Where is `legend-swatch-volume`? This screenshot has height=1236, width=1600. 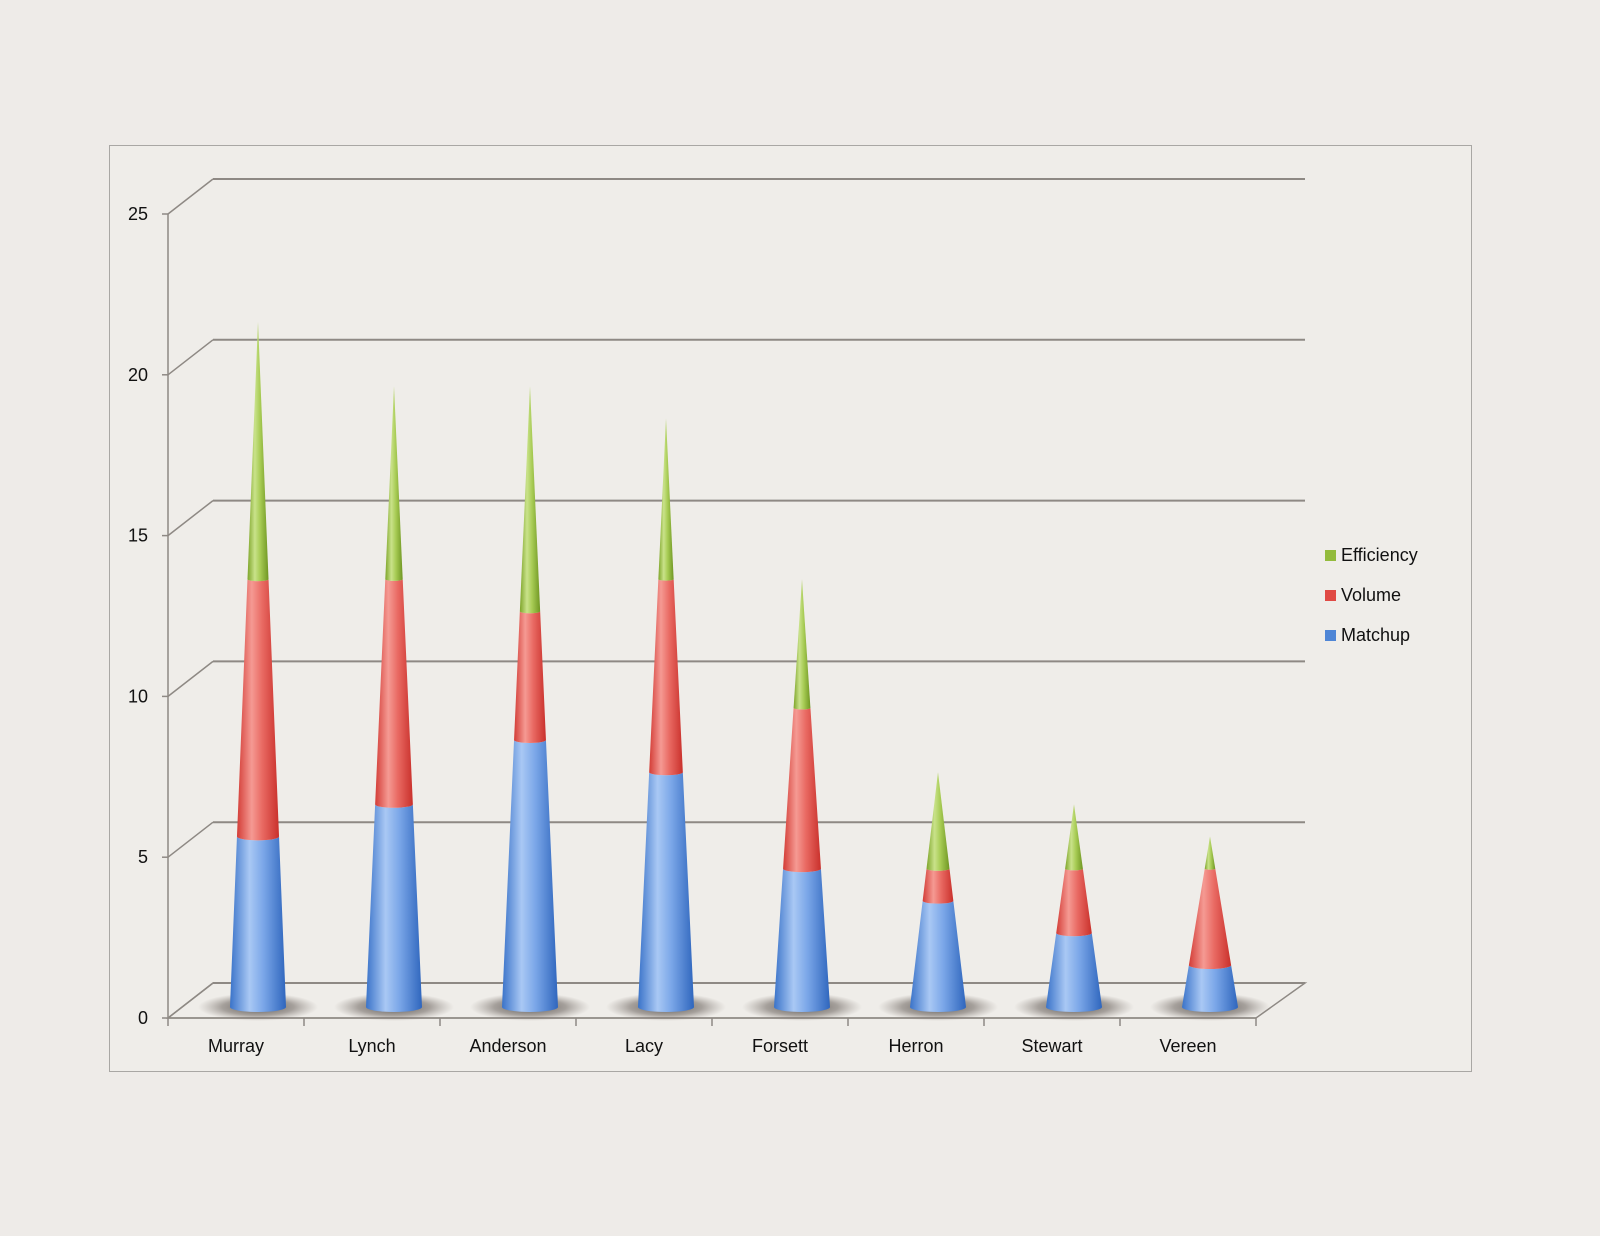
legend-swatch-volume is located at coordinates (1330, 595).